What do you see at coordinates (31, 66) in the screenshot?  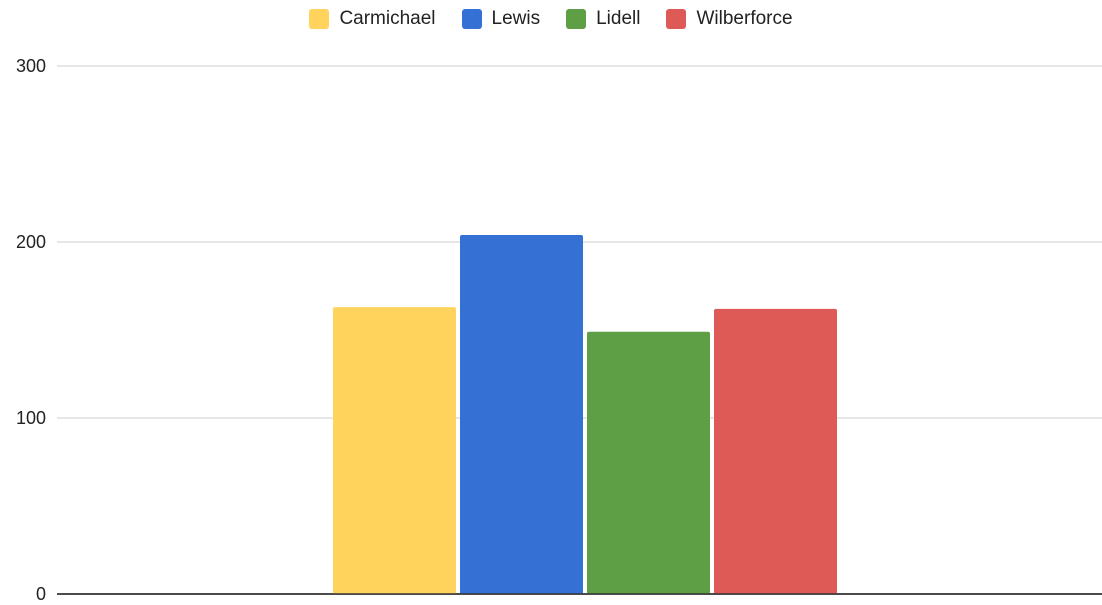 I see `y-tick-label: 300` at bounding box center [31, 66].